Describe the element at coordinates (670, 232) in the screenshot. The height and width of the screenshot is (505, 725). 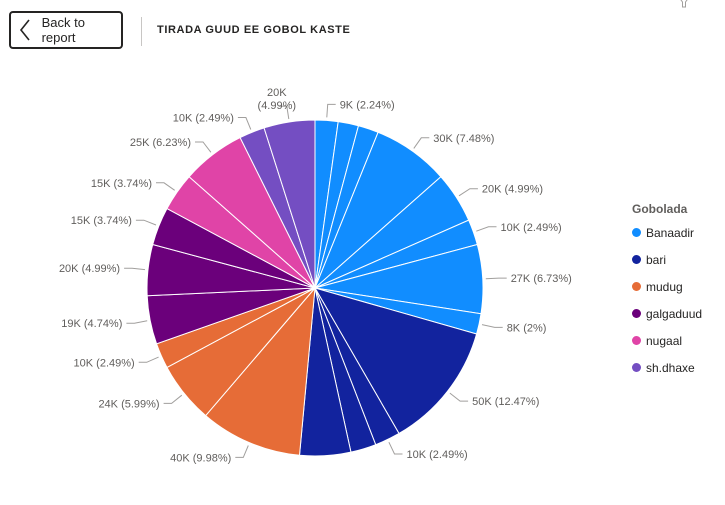
I see `legend-label: Banaadir` at that location.